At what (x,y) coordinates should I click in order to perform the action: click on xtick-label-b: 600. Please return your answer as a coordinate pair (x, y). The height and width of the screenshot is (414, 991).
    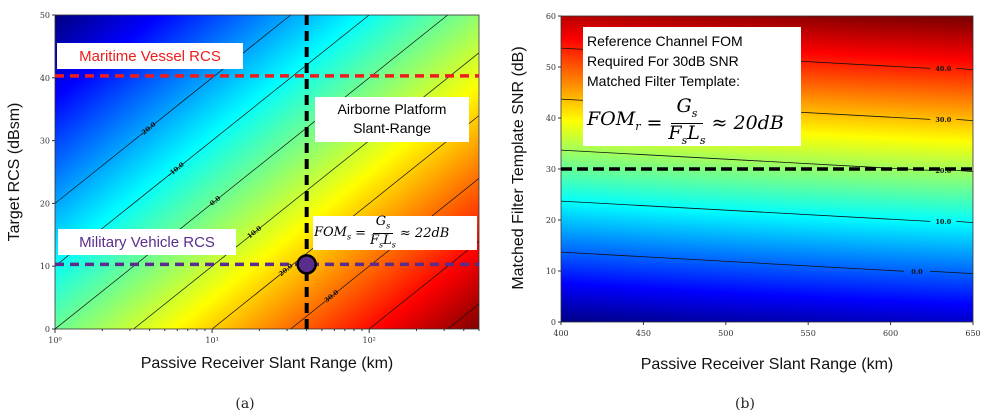
    Looking at the image, I should click on (890, 333).